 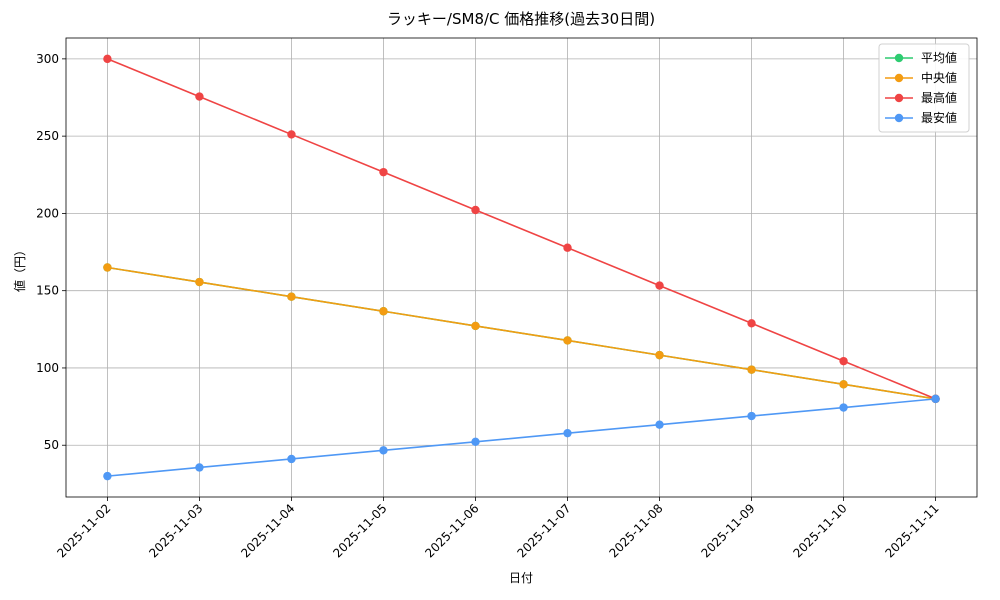 I want to click on x-axis-label: 日付, so click(x=521, y=578).